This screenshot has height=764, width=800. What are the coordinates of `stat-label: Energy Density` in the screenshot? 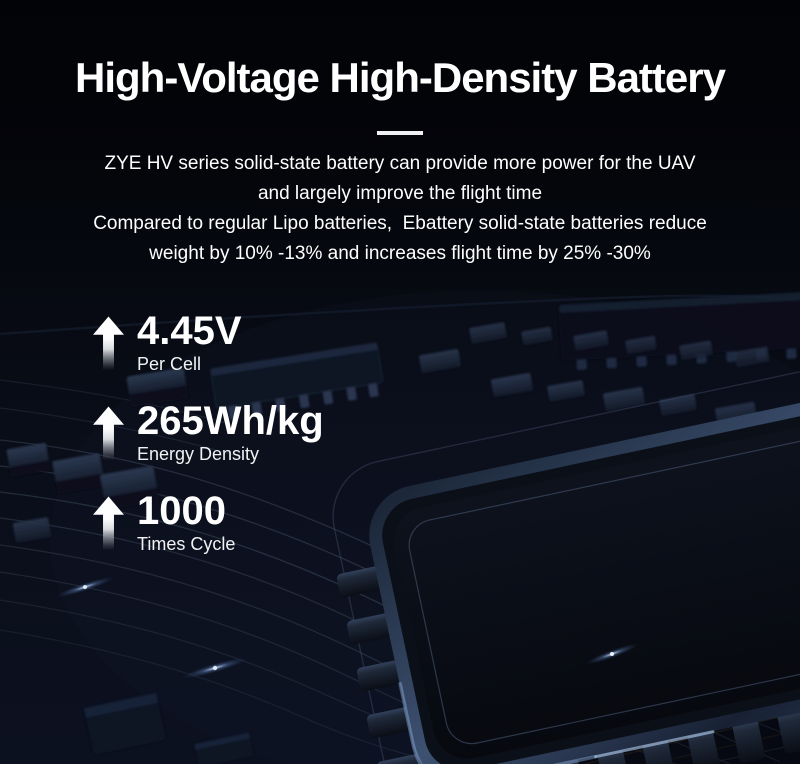 It's located at (198, 454).